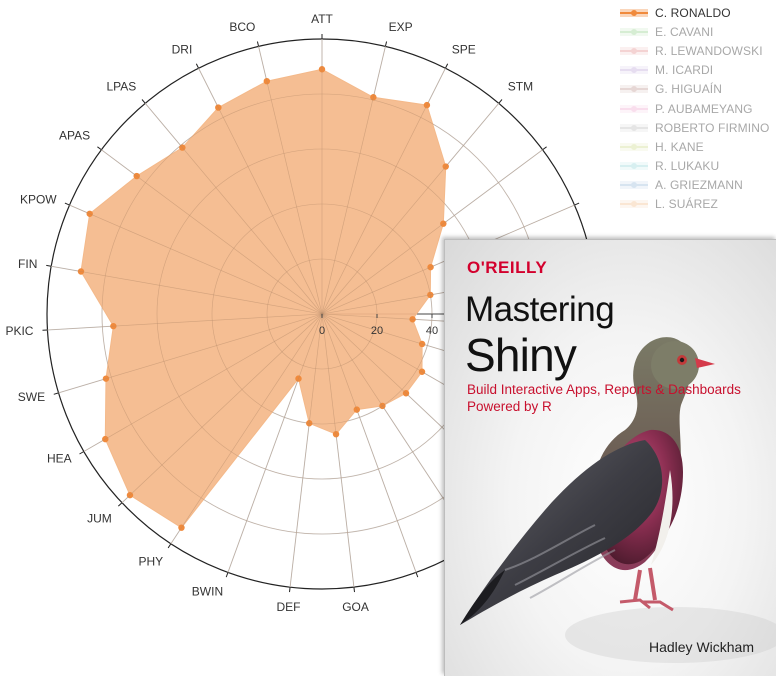  What do you see at coordinates (289, 589) in the screenshot?
I see `axis-tick-def` at bounding box center [289, 589].